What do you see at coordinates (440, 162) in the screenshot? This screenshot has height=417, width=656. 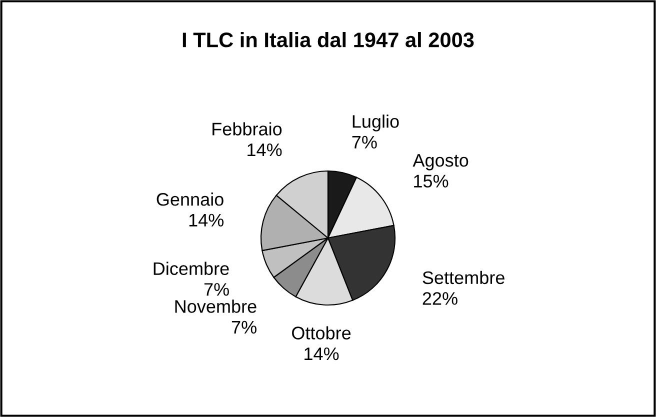 I see `slice-label: Agosto` at bounding box center [440, 162].